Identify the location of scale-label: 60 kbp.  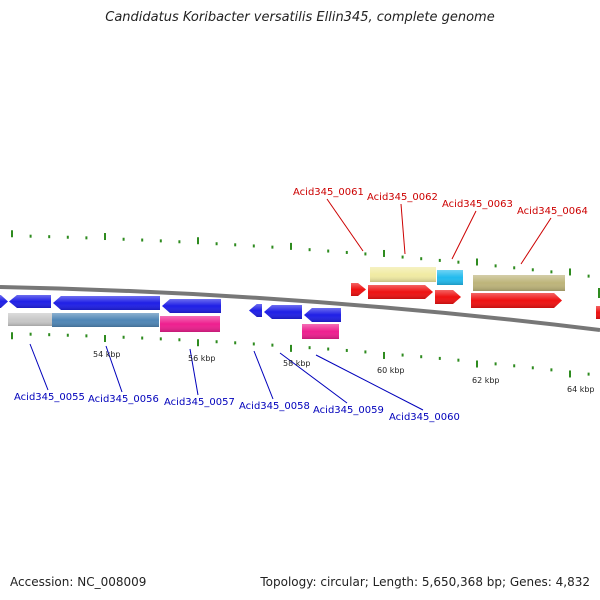
(391, 370).